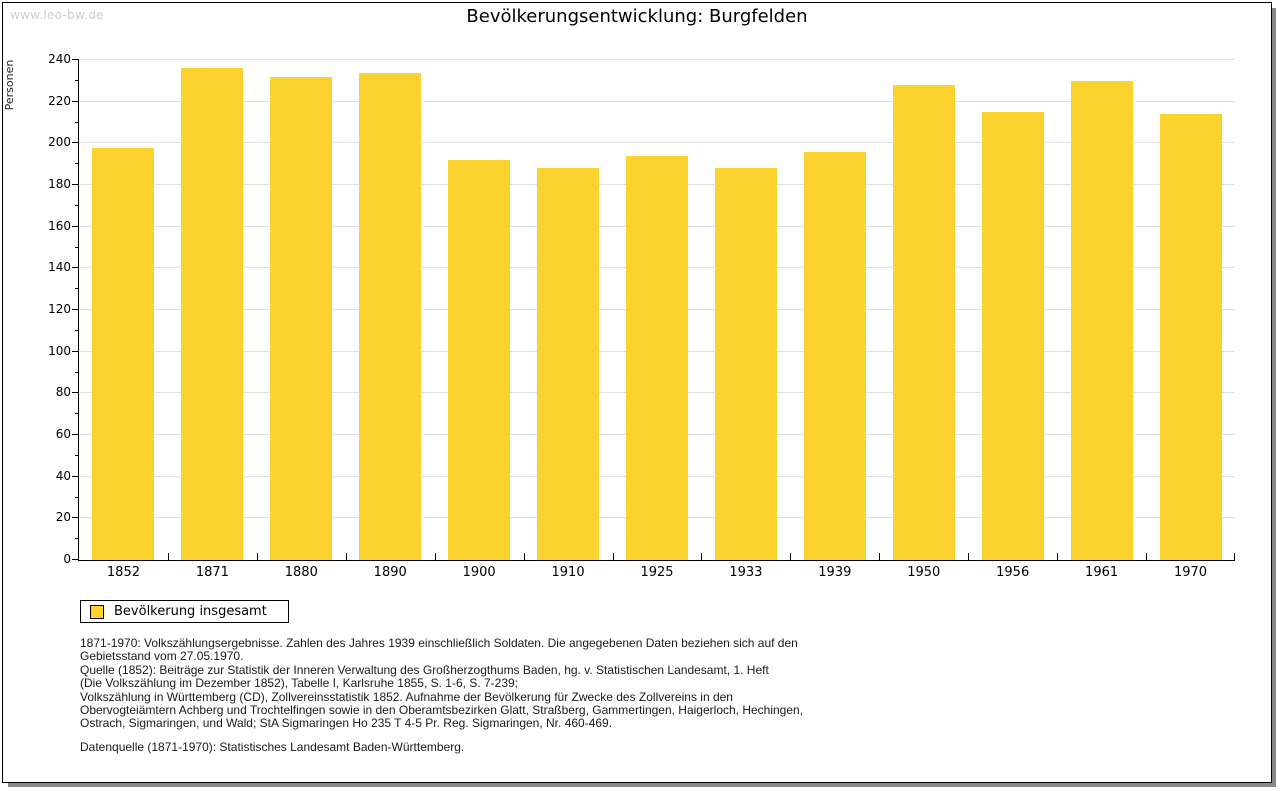 The image size is (1280, 791). What do you see at coordinates (657, 572) in the screenshot?
I see `x-tick-label: 1925` at bounding box center [657, 572].